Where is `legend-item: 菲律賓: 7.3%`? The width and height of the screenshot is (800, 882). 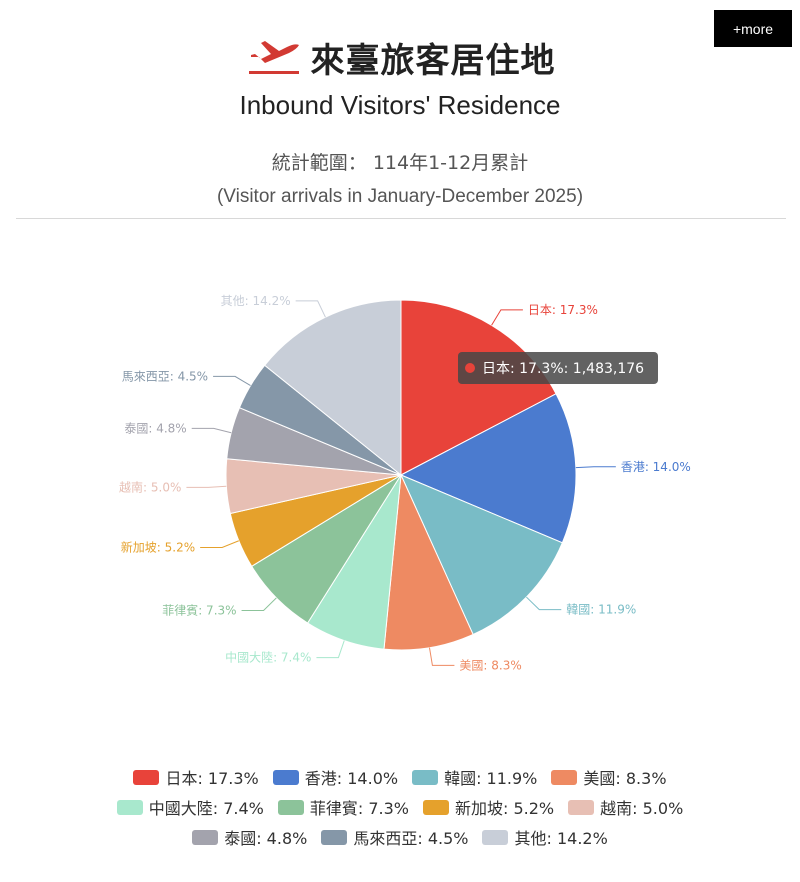
legend-item: 菲律賓: 7.3% is located at coordinates (343, 807).